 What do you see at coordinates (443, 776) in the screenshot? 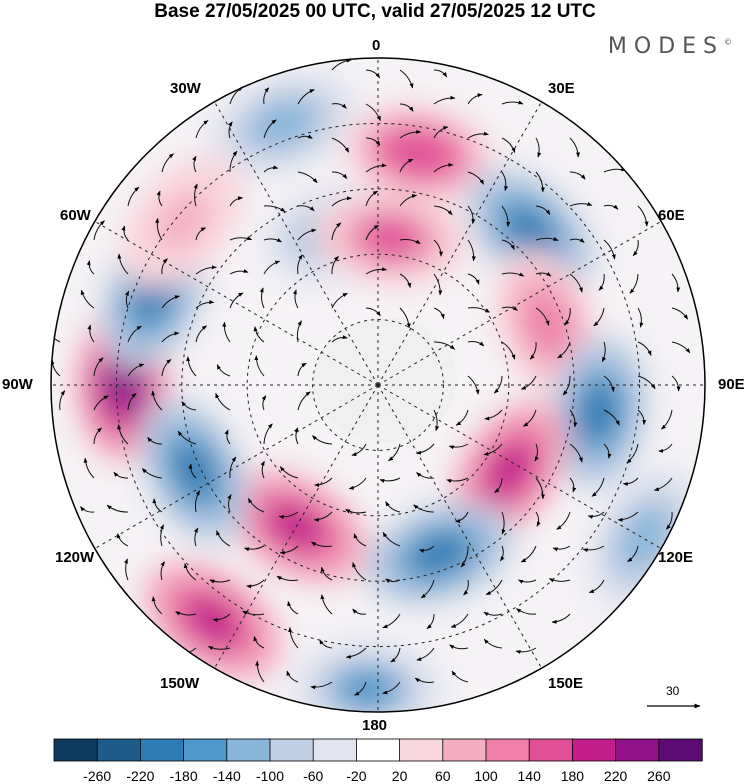
I see `colorbar-tick-label: 60` at bounding box center [443, 776].